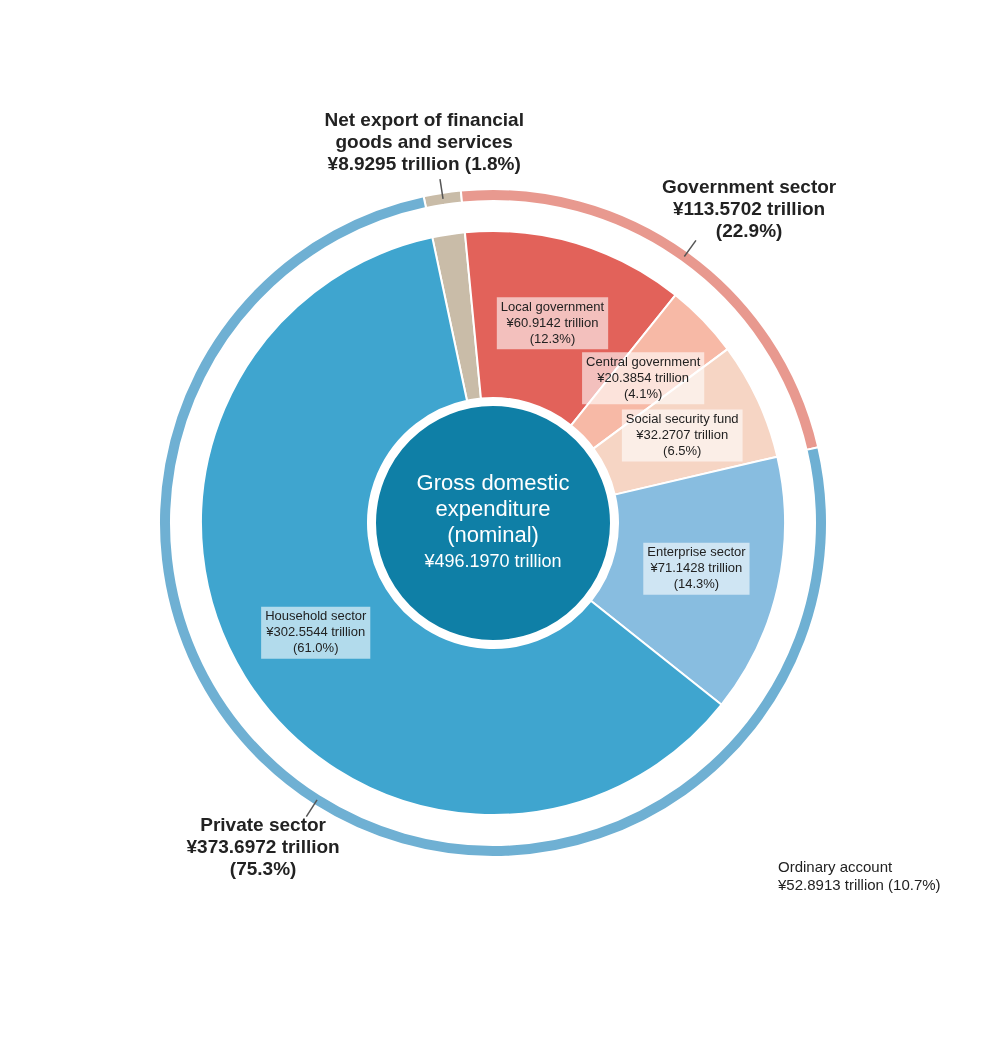 The height and width of the screenshot is (1053, 992). I want to click on data-label: ¥71.1428 trillion (14.3%), so click(696, 576).